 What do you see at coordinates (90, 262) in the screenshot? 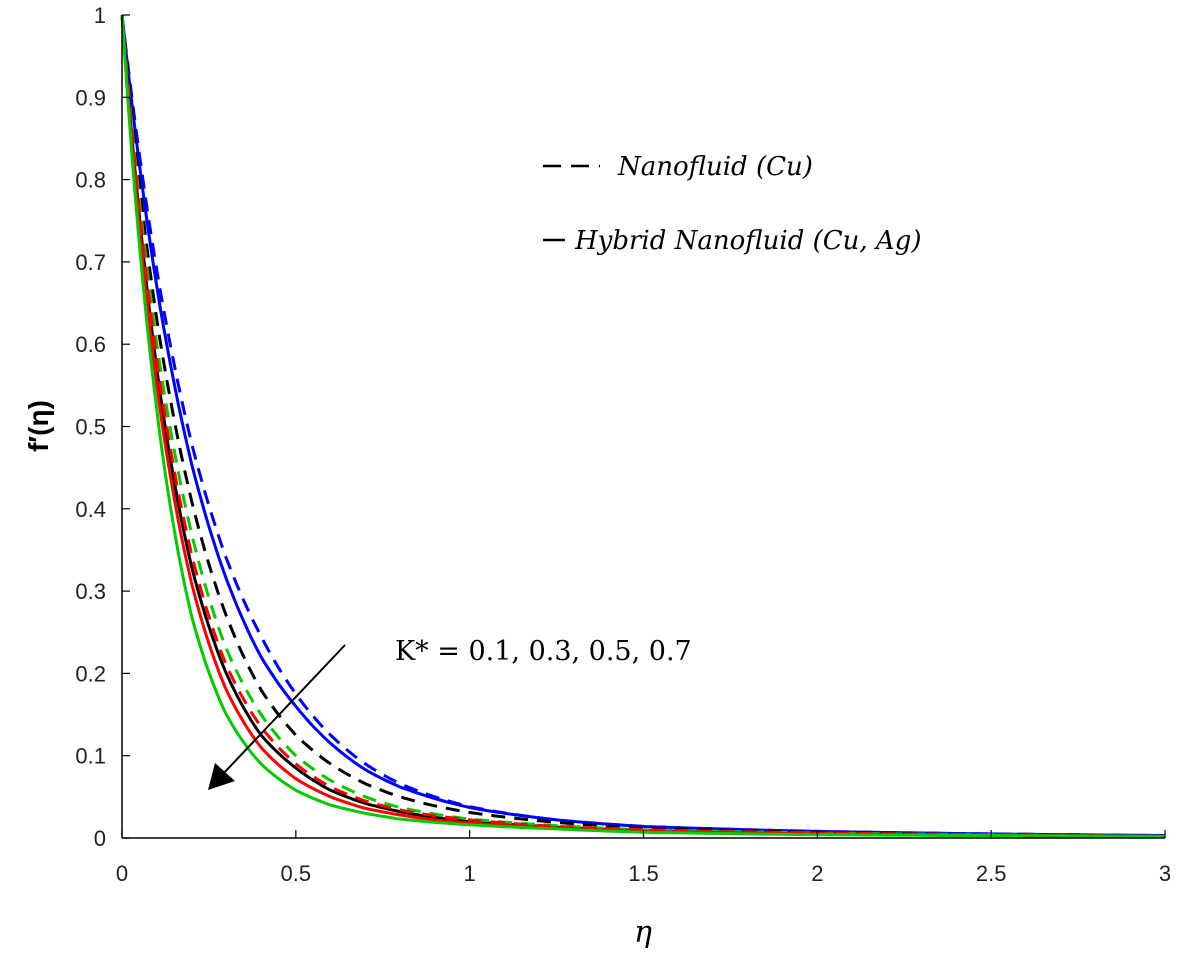
I see `y-tick-label: 0.7` at bounding box center [90, 262].